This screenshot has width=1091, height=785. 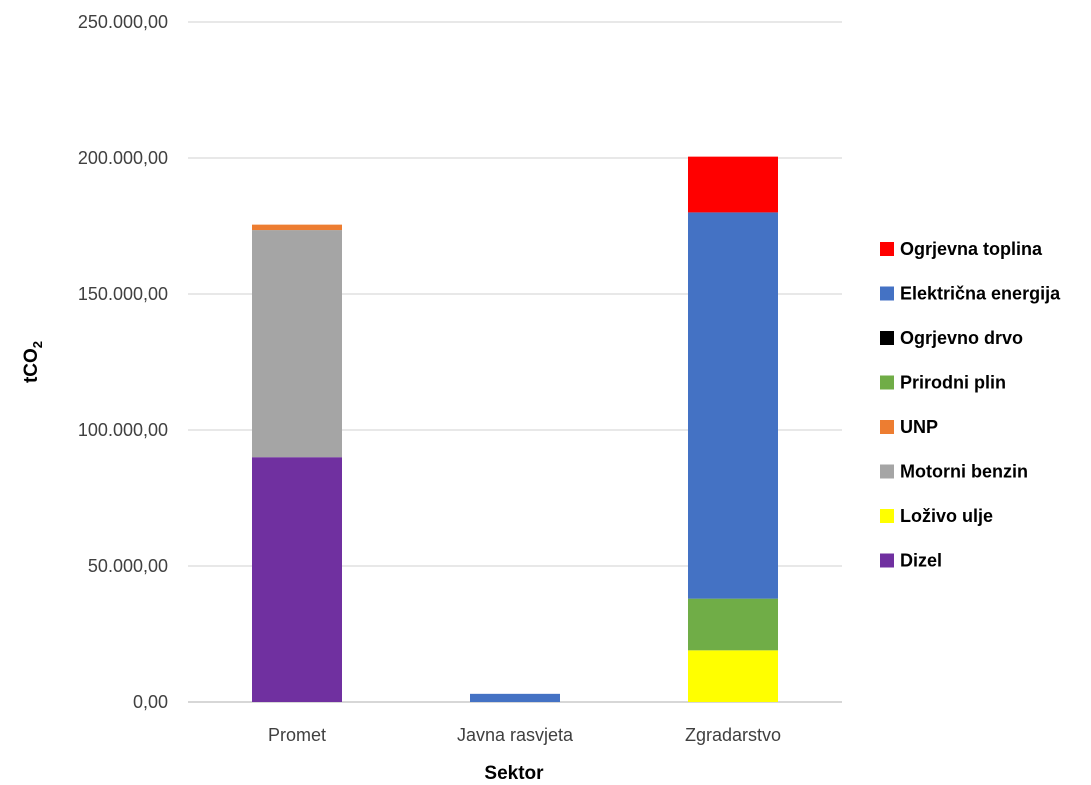 I want to click on legend-label: Električna energija, so click(x=980, y=294).